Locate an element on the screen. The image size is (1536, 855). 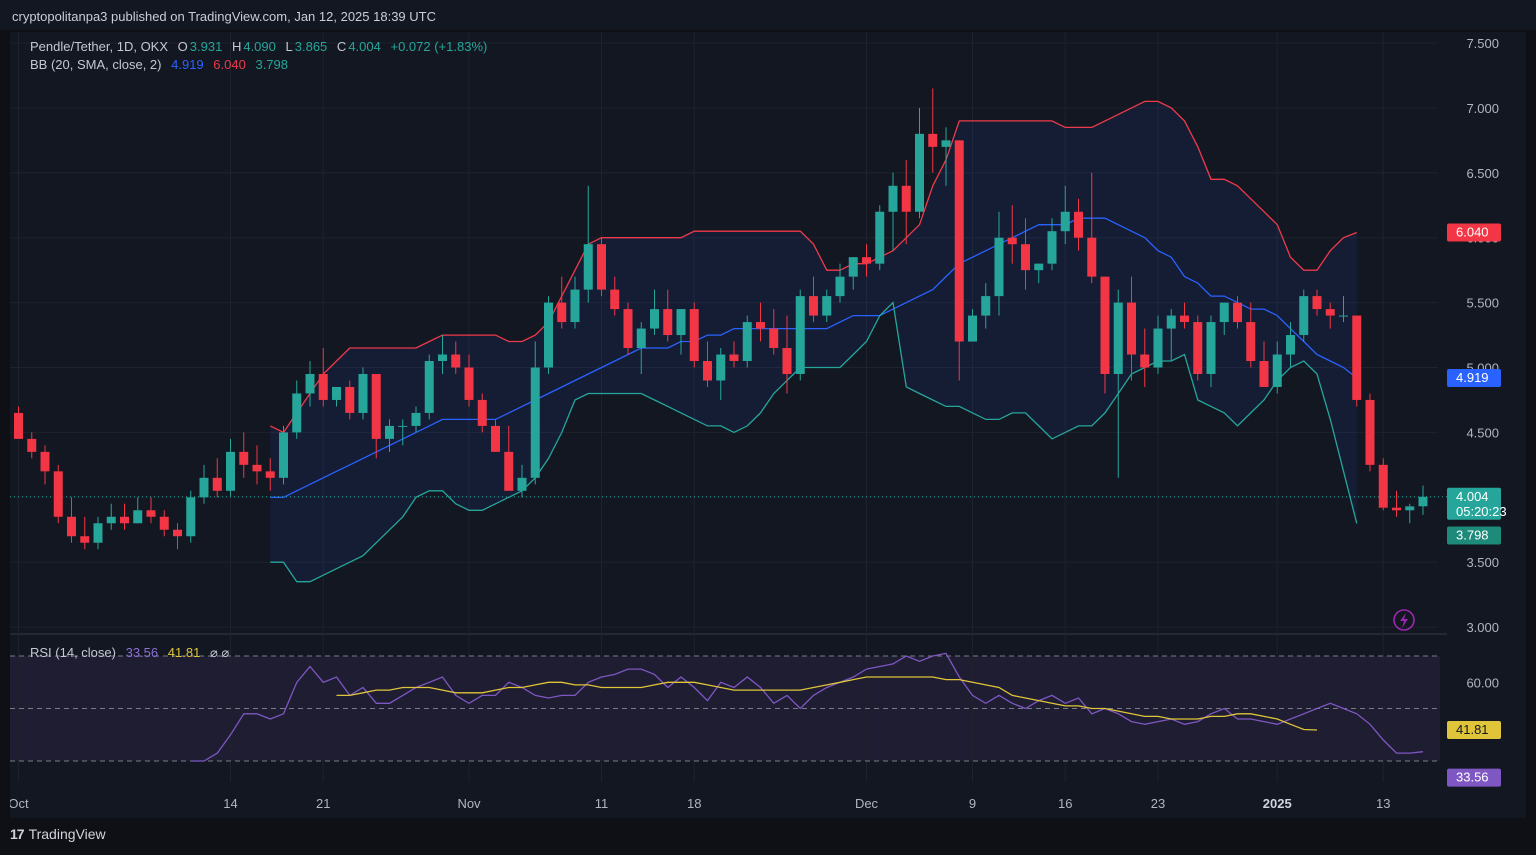
close-label: C is located at coordinates (341, 46).